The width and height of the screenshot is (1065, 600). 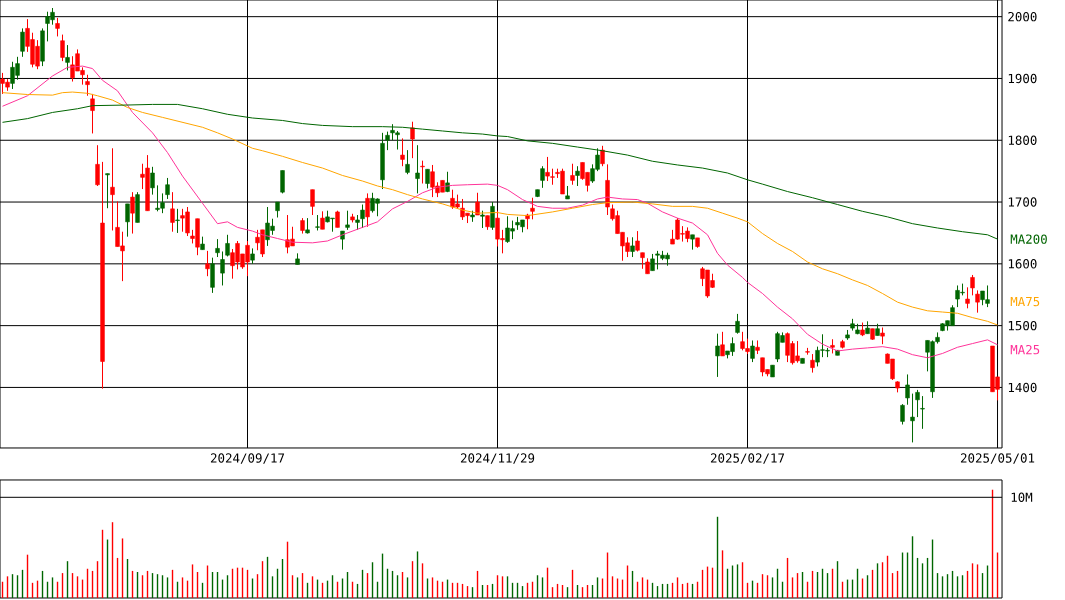 What do you see at coordinates (247, 458) in the screenshot?
I see `x-tick-label: 2024/09/17` at bounding box center [247, 458].